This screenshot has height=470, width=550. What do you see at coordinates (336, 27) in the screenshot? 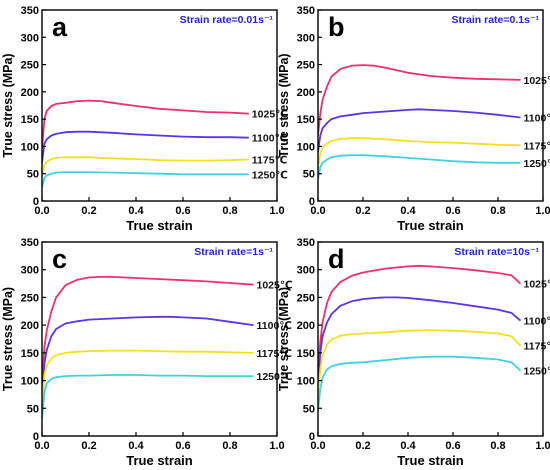
I see `panel-letter: b` at bounding box center [336, 27].